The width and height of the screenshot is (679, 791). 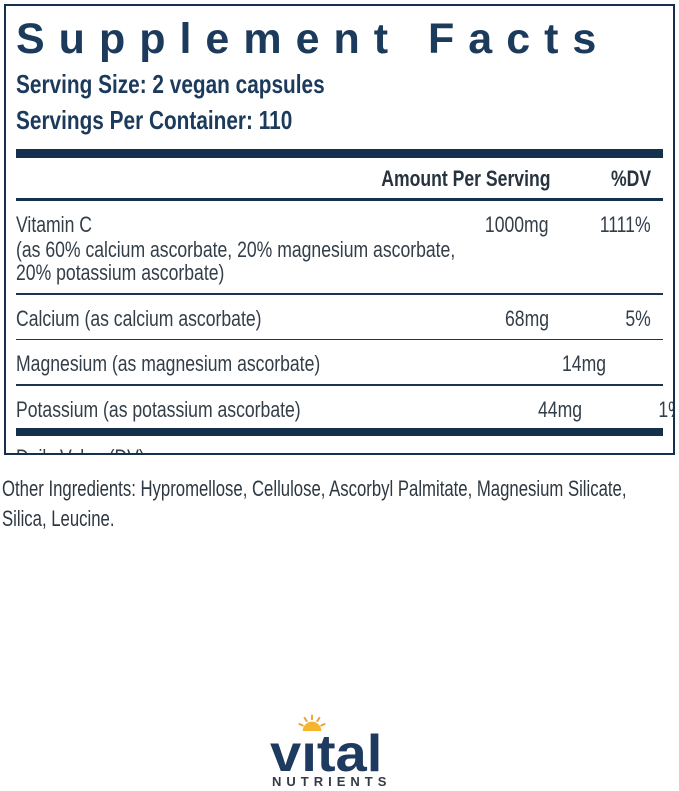 What do you see at coordinates (54, 224) in the screenshot?
I see `nutrient-name: Vitamin C` at bounding box center [54, 224].